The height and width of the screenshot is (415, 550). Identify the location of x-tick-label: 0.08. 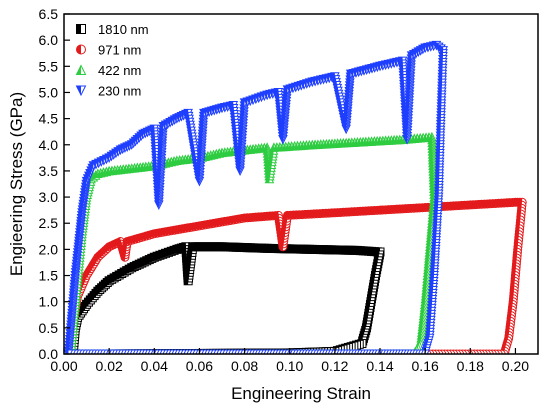
(244, 366).